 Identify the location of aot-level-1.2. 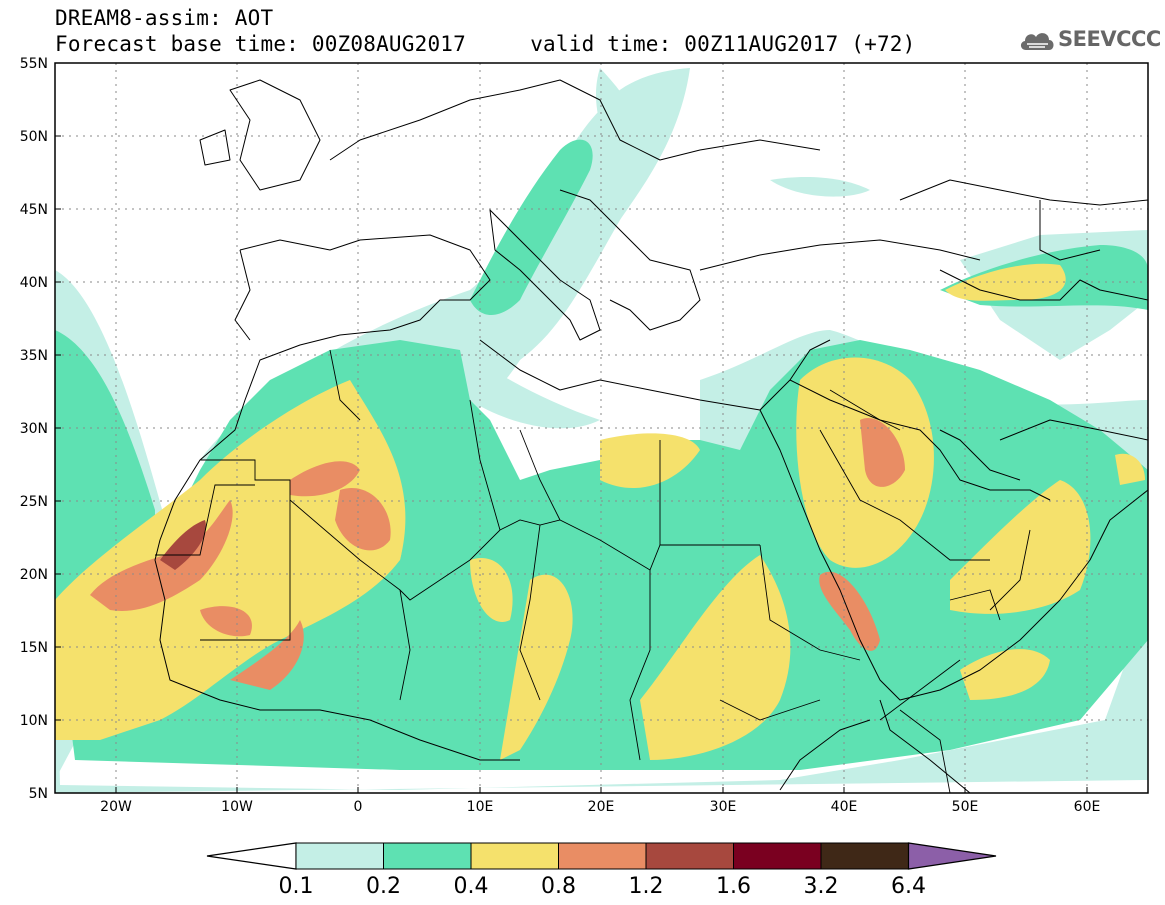
(183, 545).